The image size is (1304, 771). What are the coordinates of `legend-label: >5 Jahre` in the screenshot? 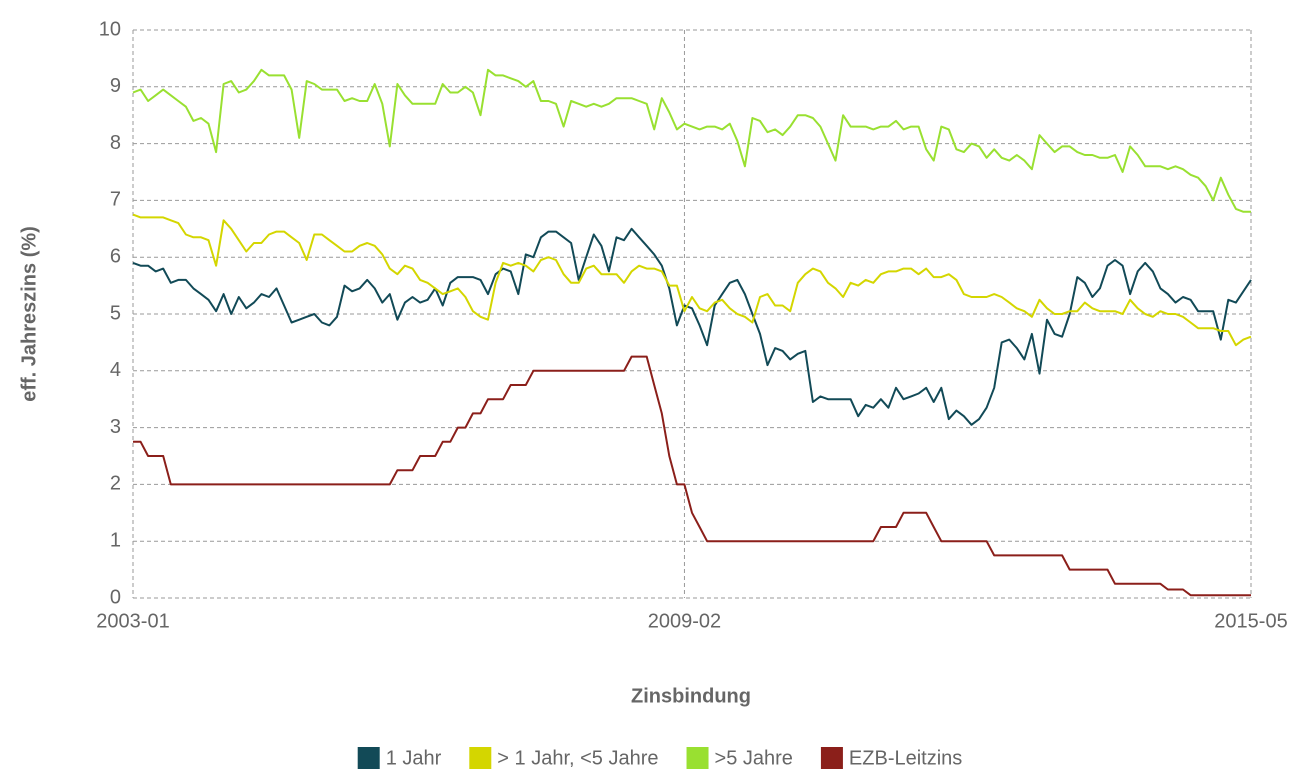 It's located at (754, 758).